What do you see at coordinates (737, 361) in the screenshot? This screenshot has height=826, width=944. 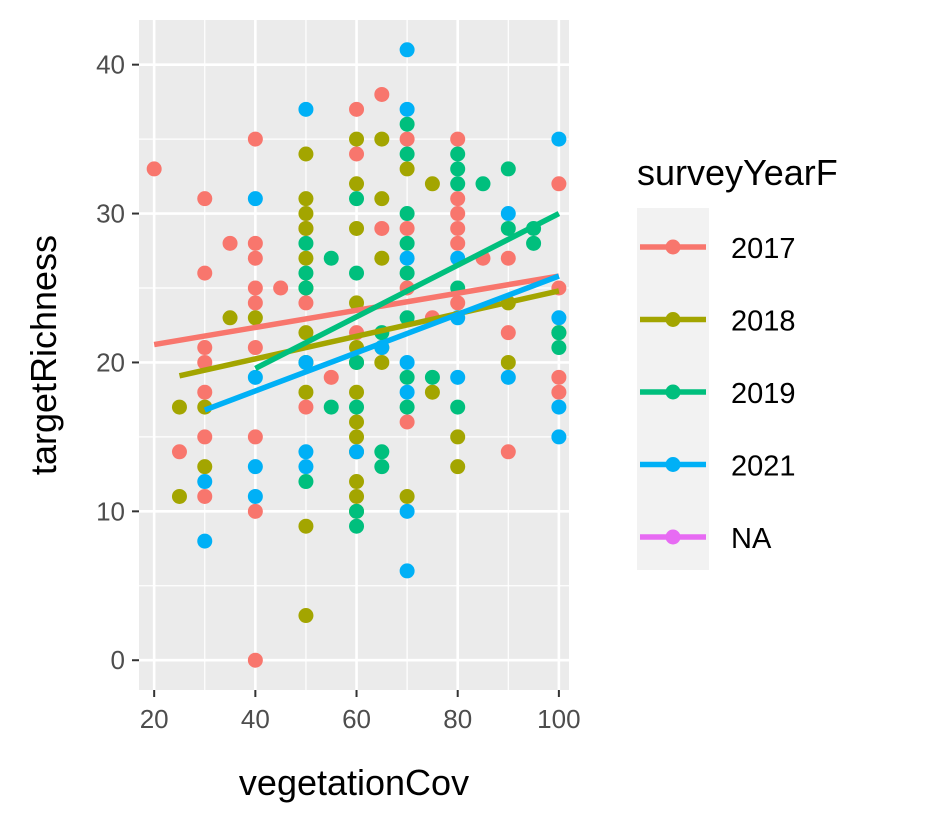 I see `legend: surveyYearF 2017 2018 2019 2021 NA` at bounding box center [737, 361].